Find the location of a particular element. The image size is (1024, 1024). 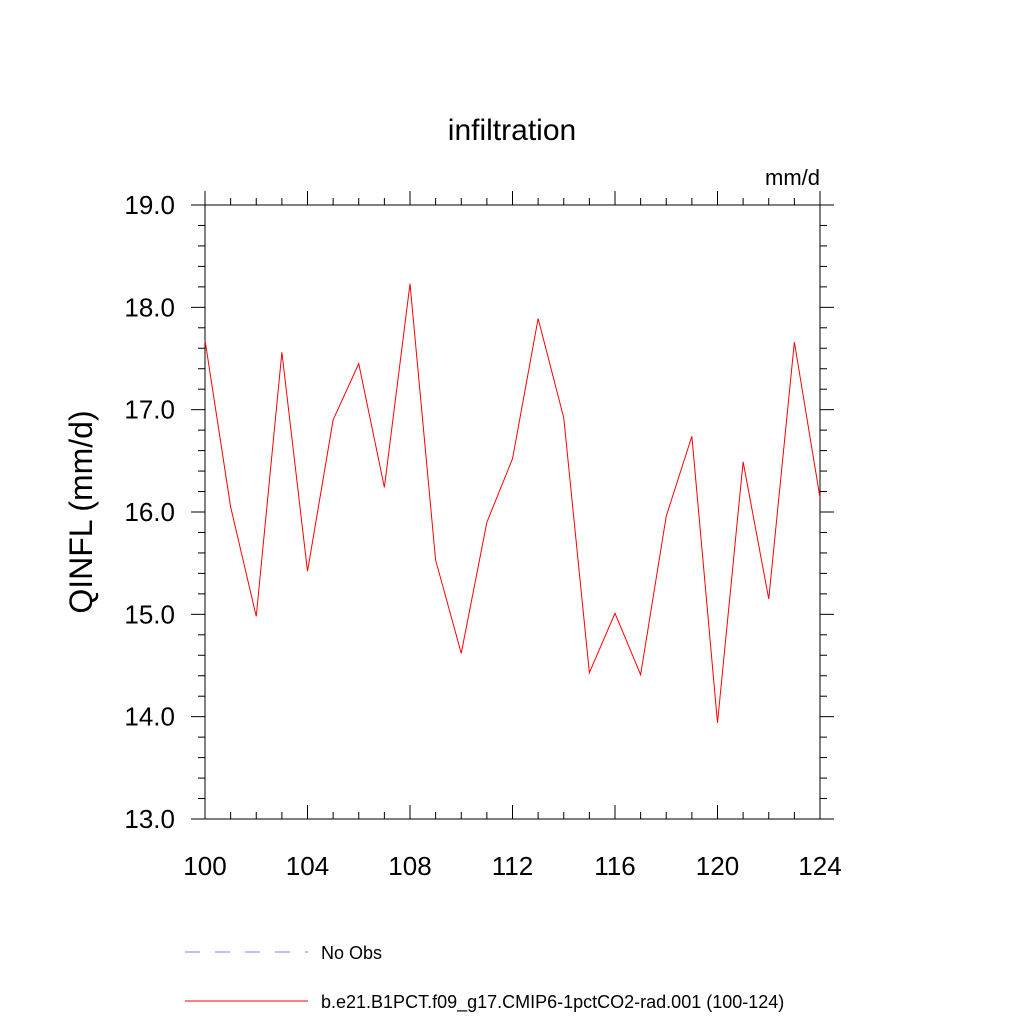

y-tick-label: 15.0 is located at coordinates (149, 614).